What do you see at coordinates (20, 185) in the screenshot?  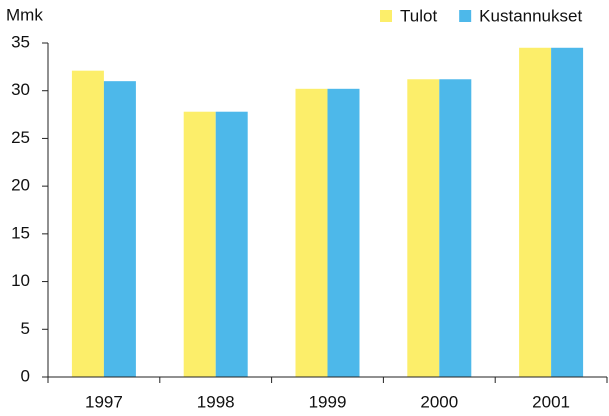 I see `y-tick-label: 20` at bounding box center [20, 185].